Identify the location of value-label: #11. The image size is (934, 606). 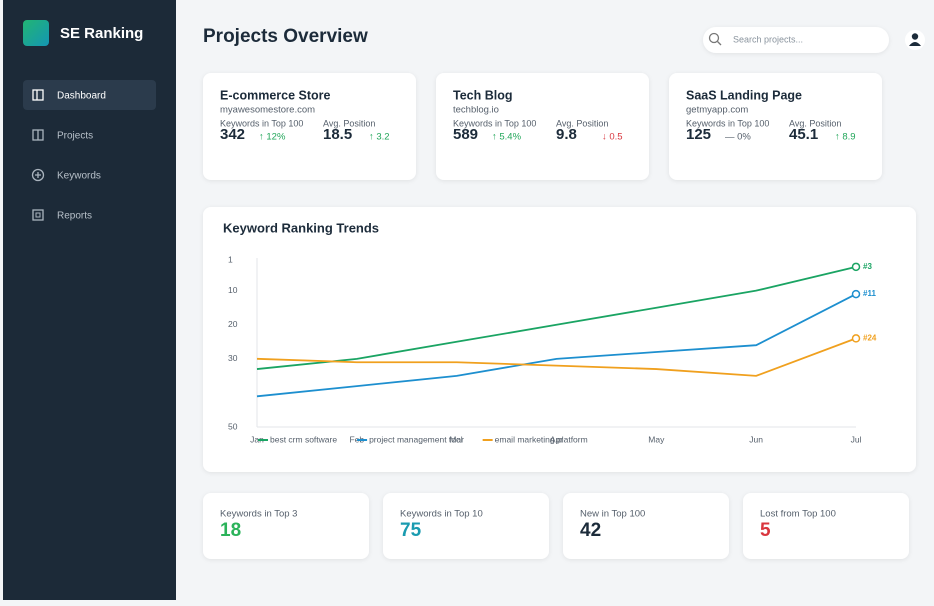
(869, 293).